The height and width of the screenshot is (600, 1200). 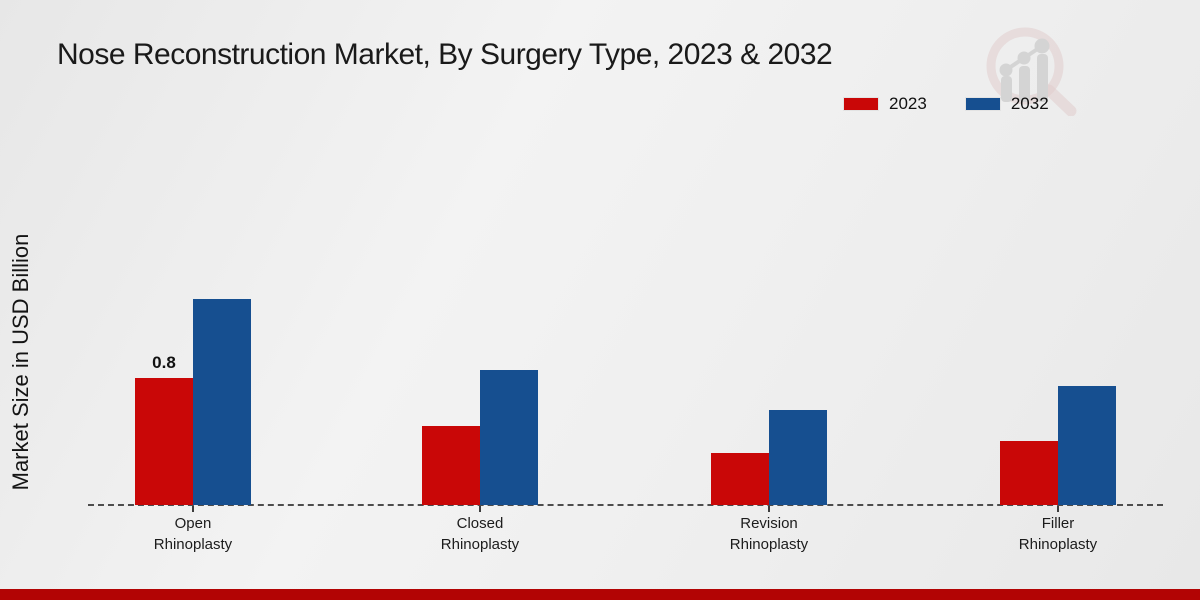 I want to click on magnifier-growth-chart-logo, so click(x=1031, y=71).